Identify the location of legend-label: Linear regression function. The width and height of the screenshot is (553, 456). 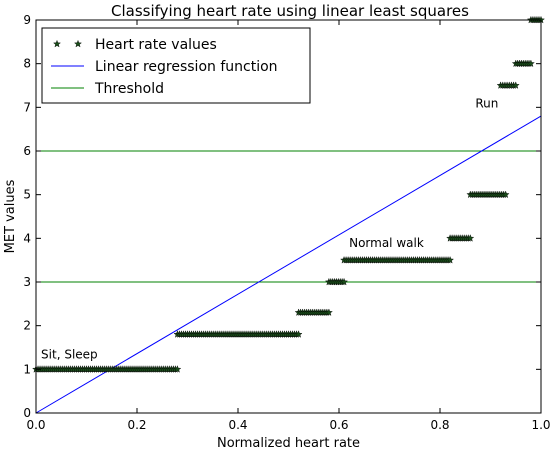
(186, 67).